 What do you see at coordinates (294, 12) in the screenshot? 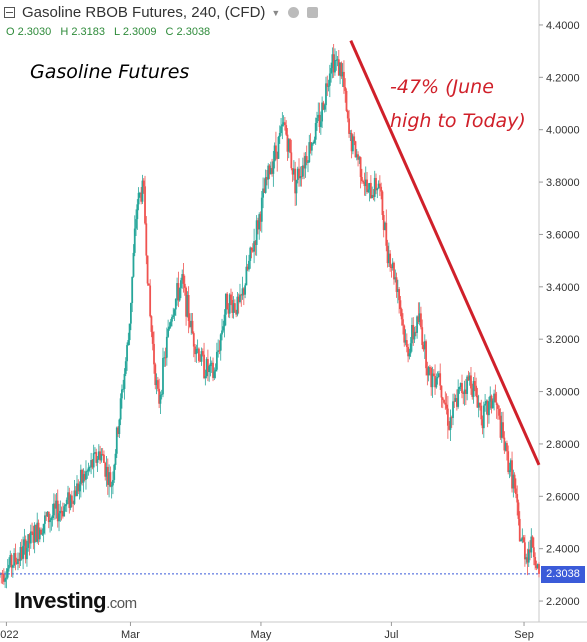
I see `eye-icon` at bounding box center [294, 12].